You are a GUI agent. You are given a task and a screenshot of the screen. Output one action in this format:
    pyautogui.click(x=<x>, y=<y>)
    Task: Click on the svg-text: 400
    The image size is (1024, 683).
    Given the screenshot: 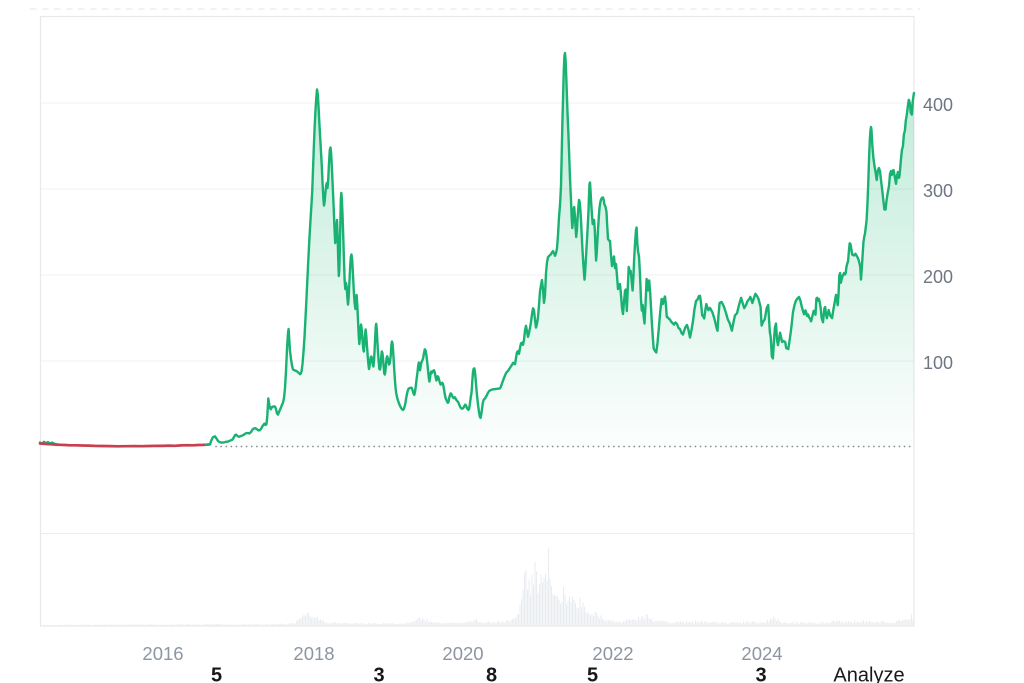 What is the action you would take?
    pyautogui.click(x=938, y=105)
    